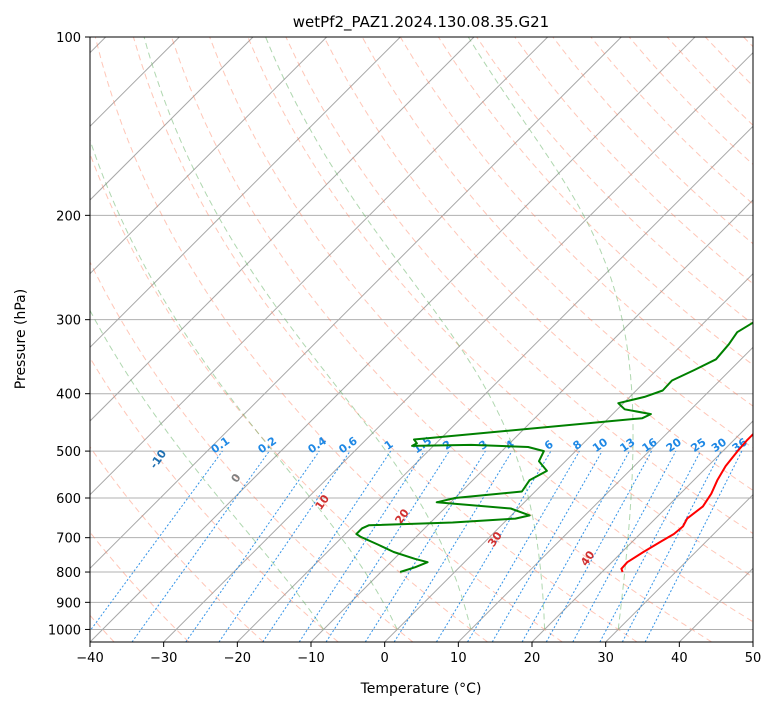 This screenshot has width=775, height=708. I want to click on x-tick-label: −20, so click(237, 658).